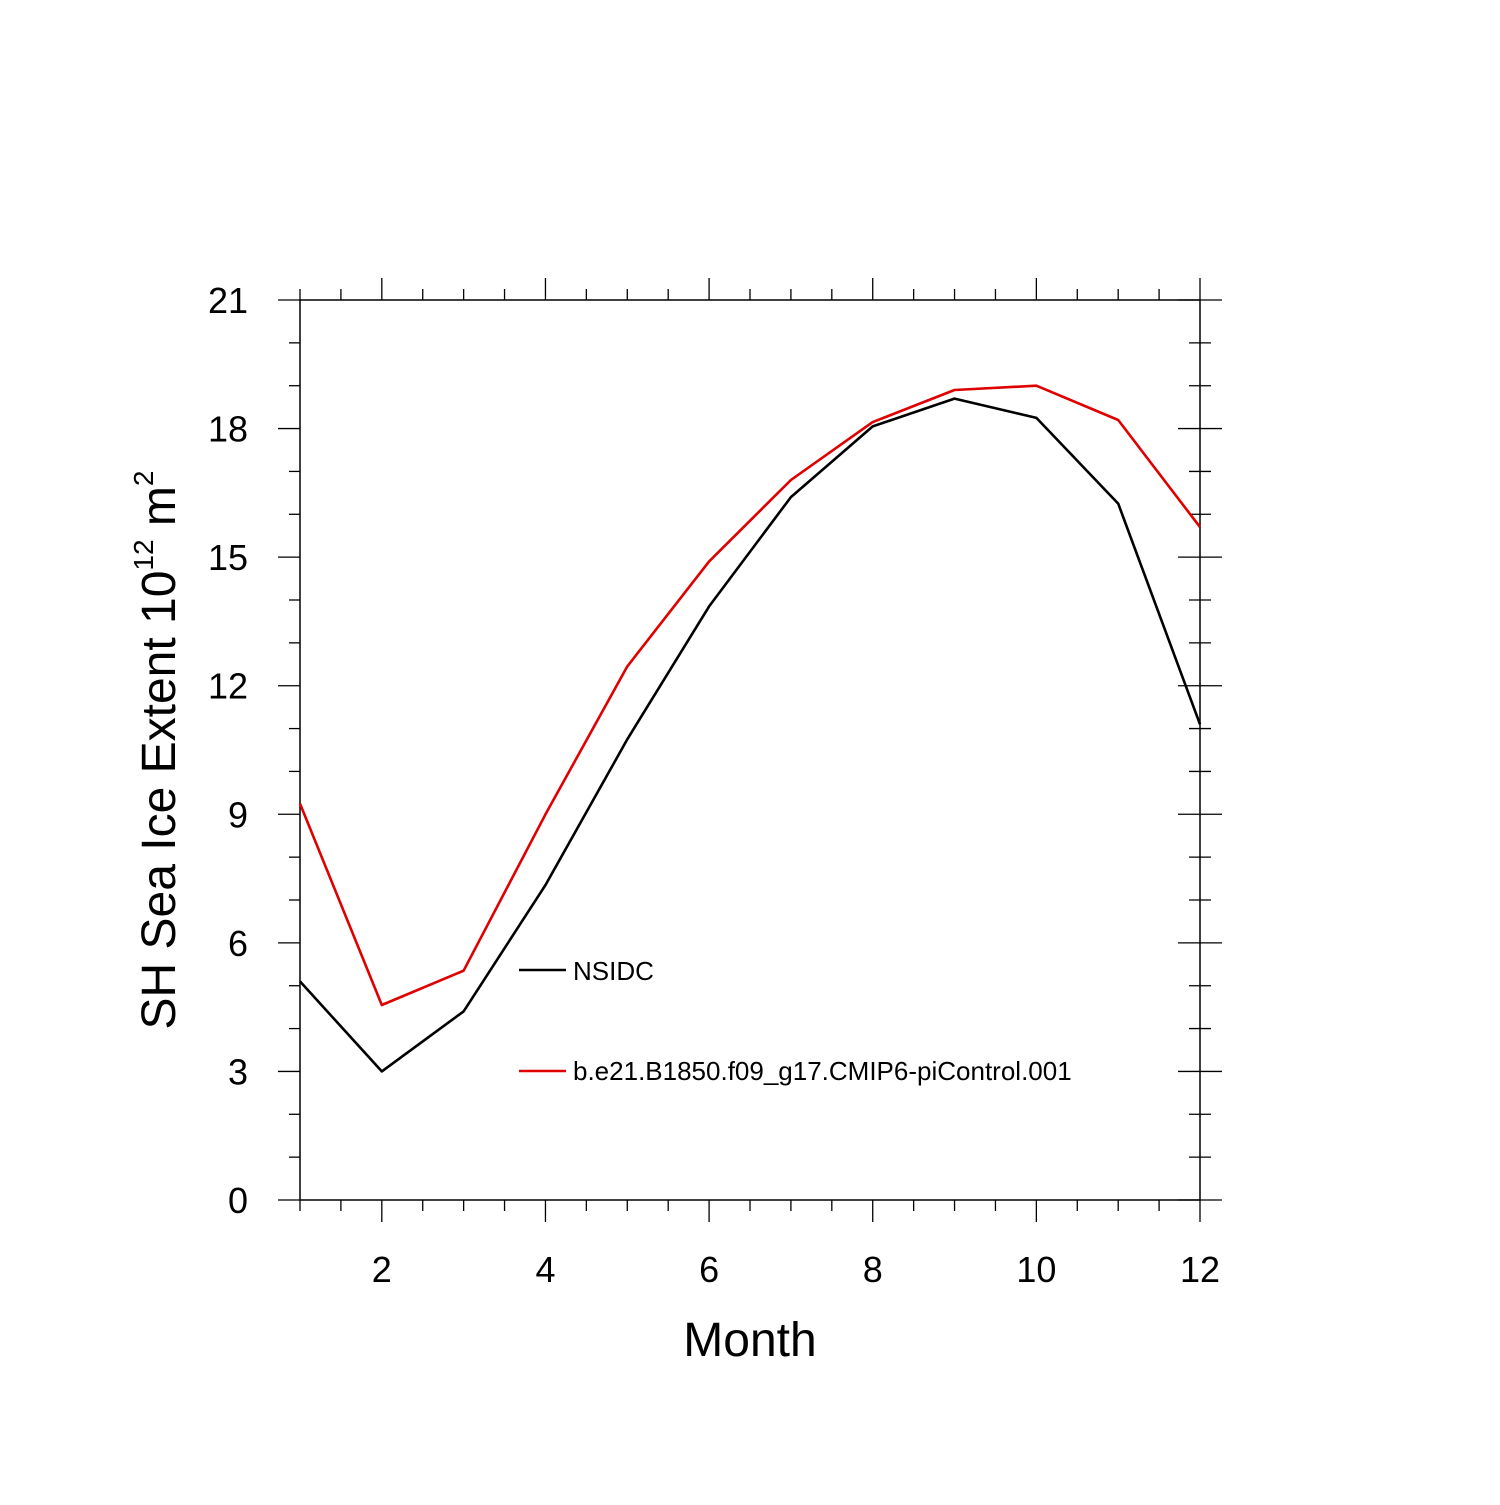 The height and width of the screenshot is (1505, 1500). Describe the element at coordinates (238, 1071) in the screenshot. I see `y-tick-label: 3` at that location.